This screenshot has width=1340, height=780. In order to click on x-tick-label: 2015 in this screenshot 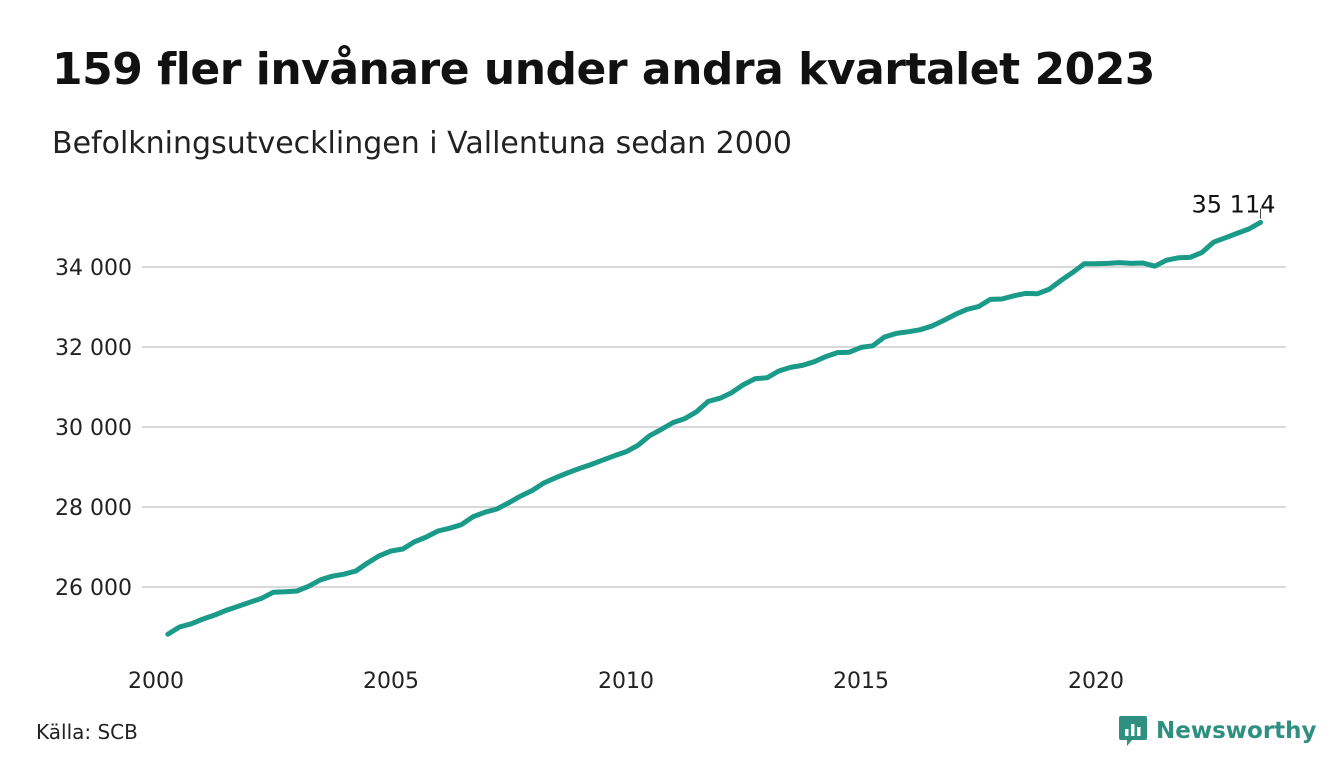, I will do `click(861, 681)`.